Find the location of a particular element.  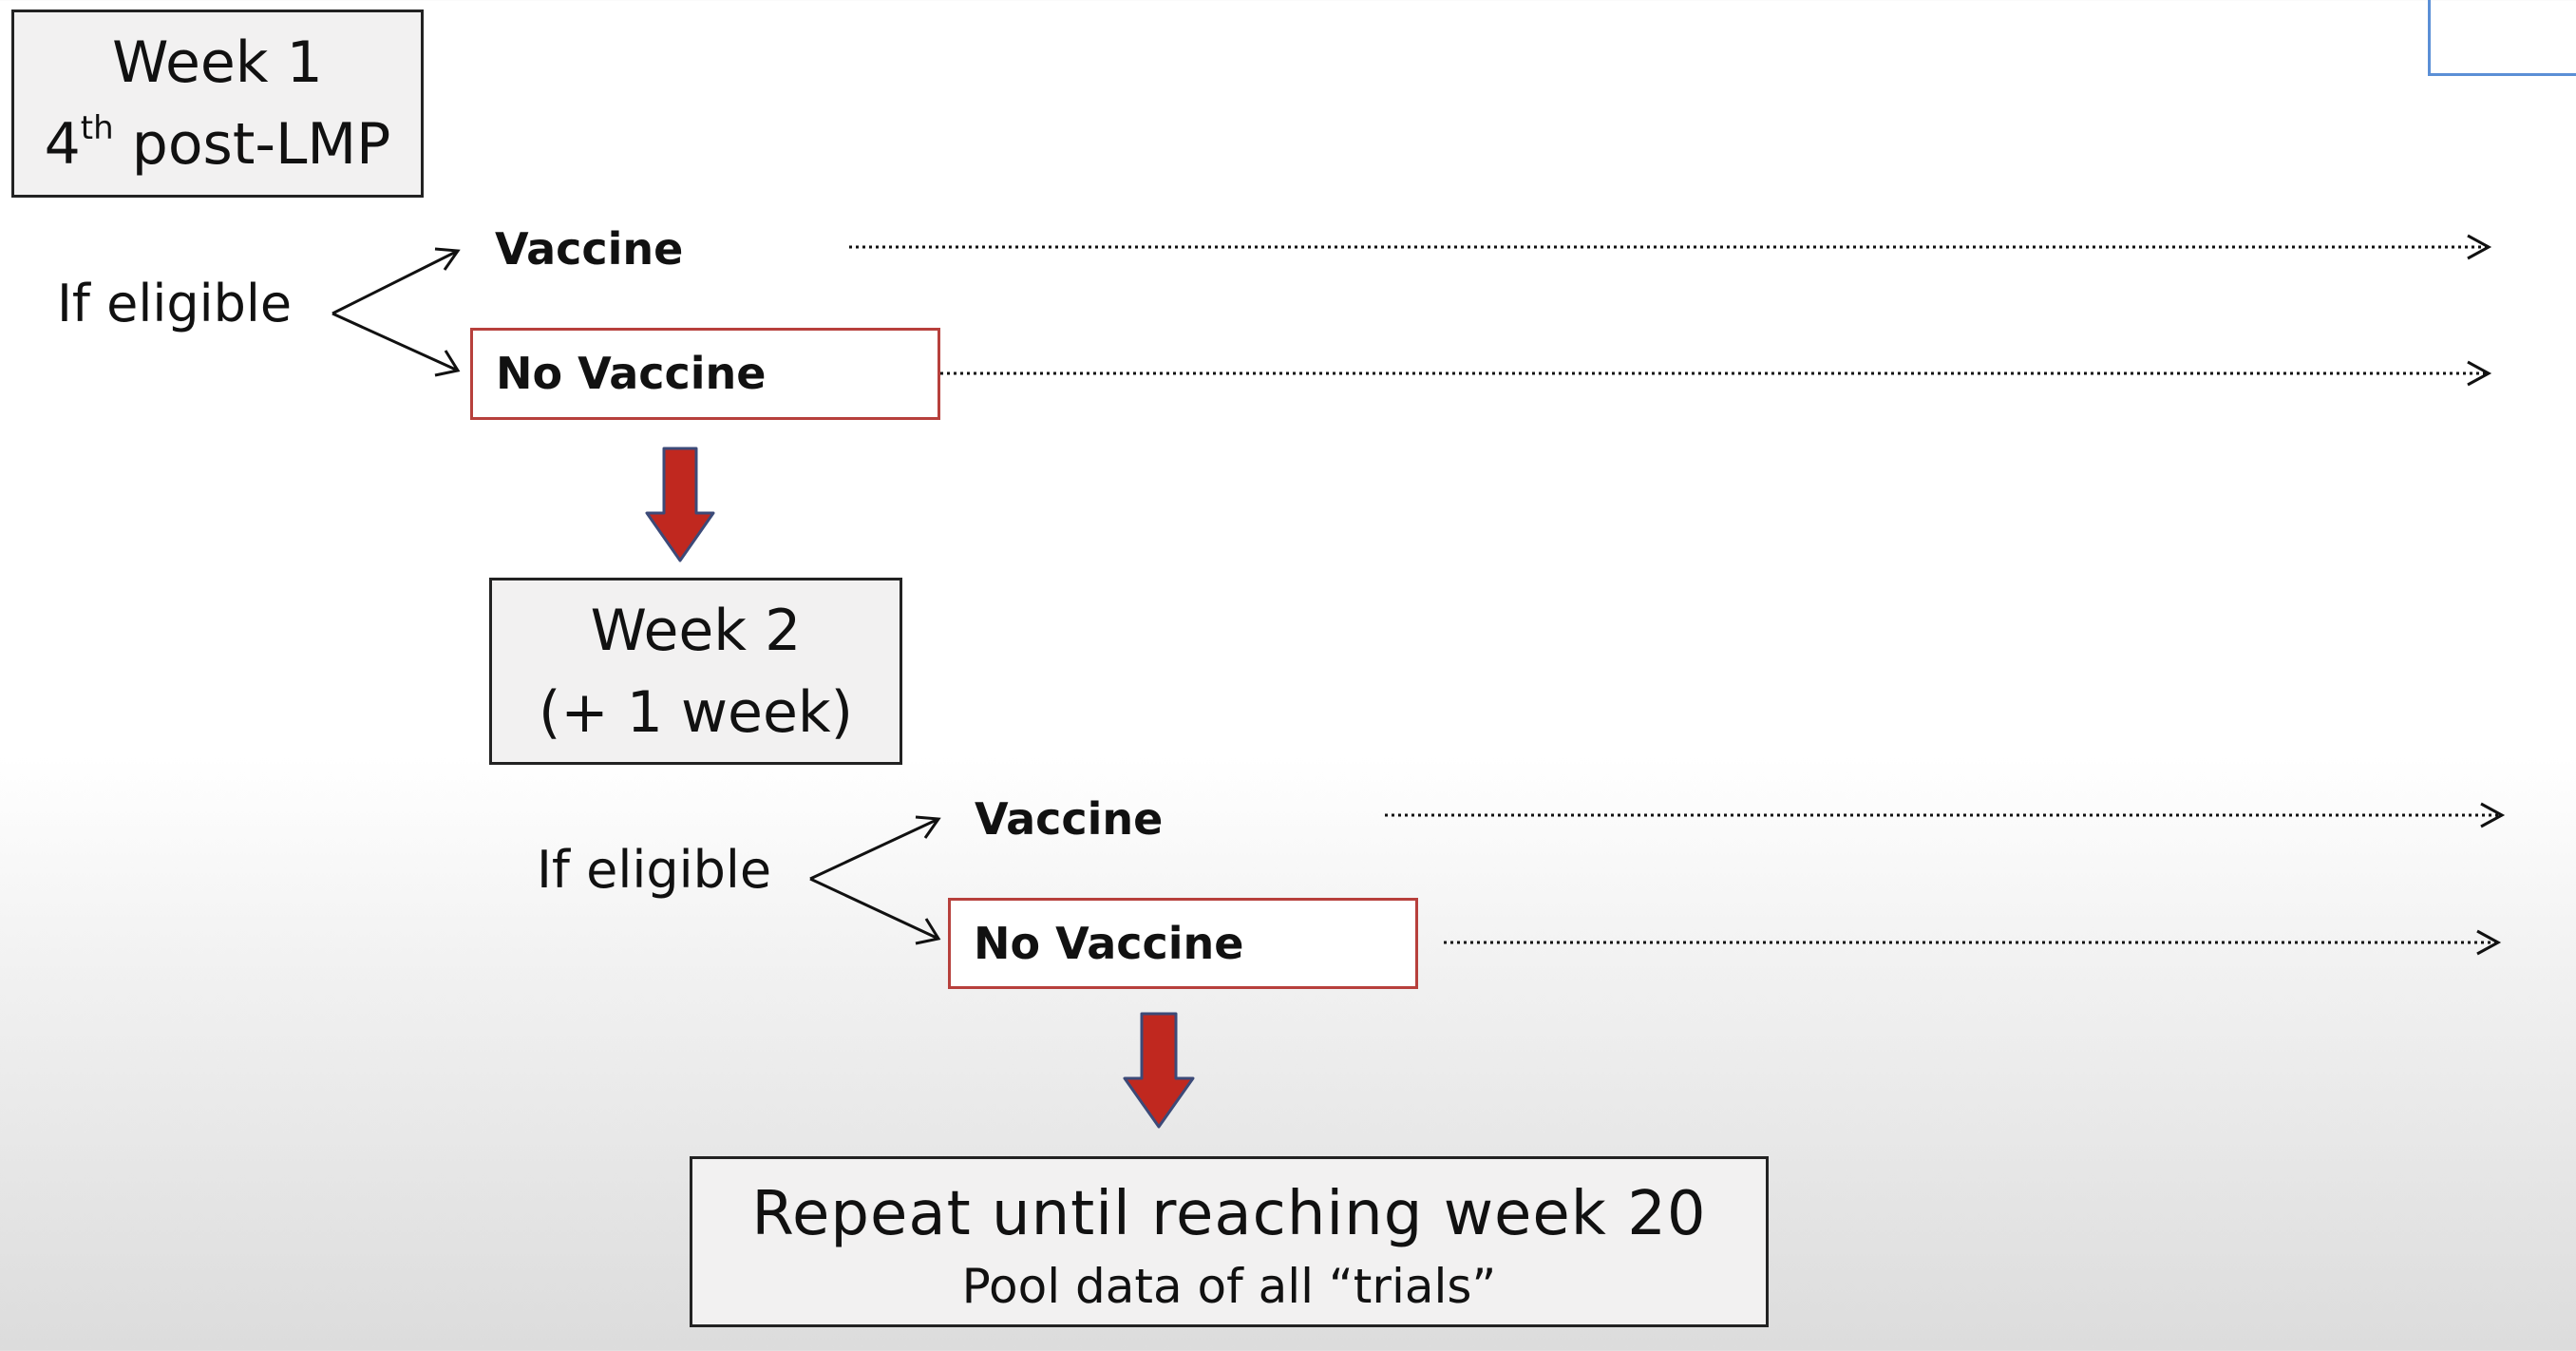

week1-subtitle-rest: post-LMP is located at coordinates (252, 144).